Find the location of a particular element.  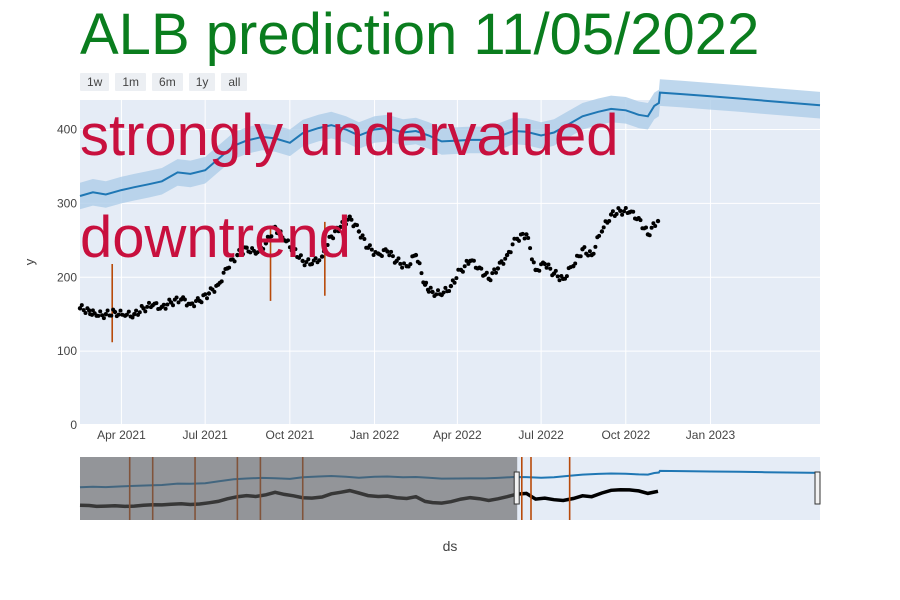

x-axis-label: ds is located at coordinates (450, 546).